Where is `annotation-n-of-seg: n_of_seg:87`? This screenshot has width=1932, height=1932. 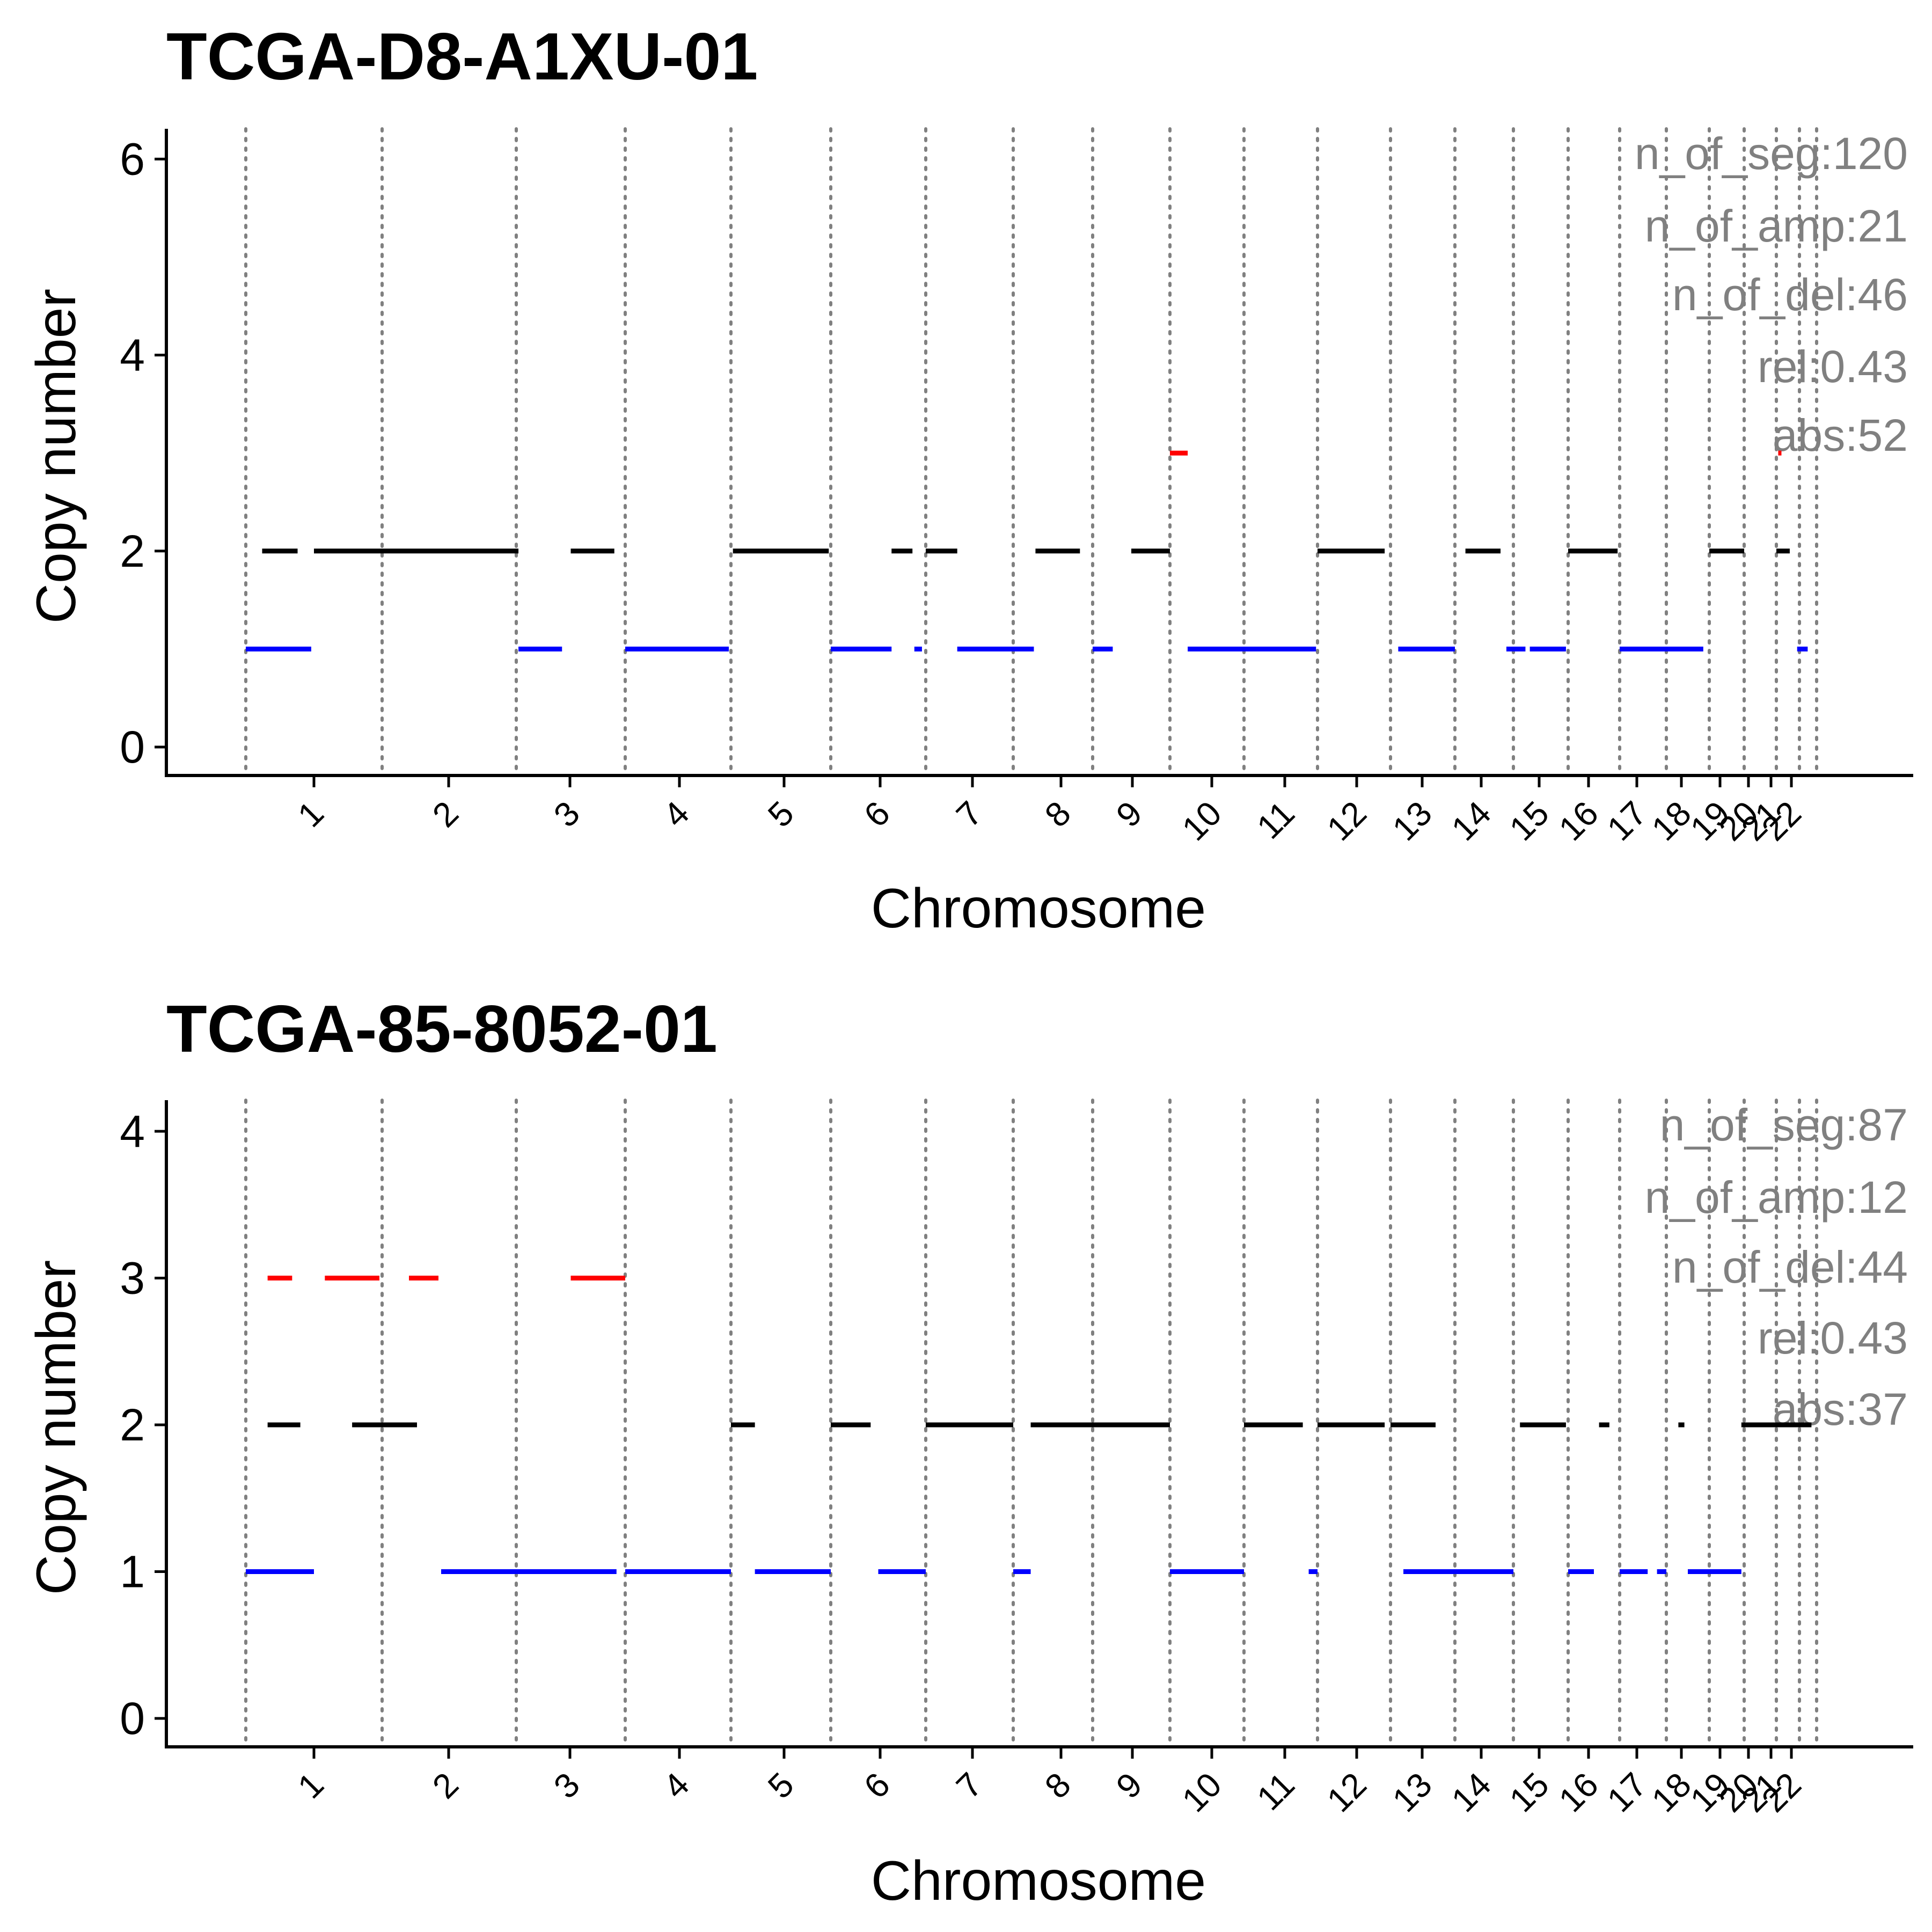 annotation-n-of-seg: n_of_seg:87 is located at coordinates (1784, 1125).